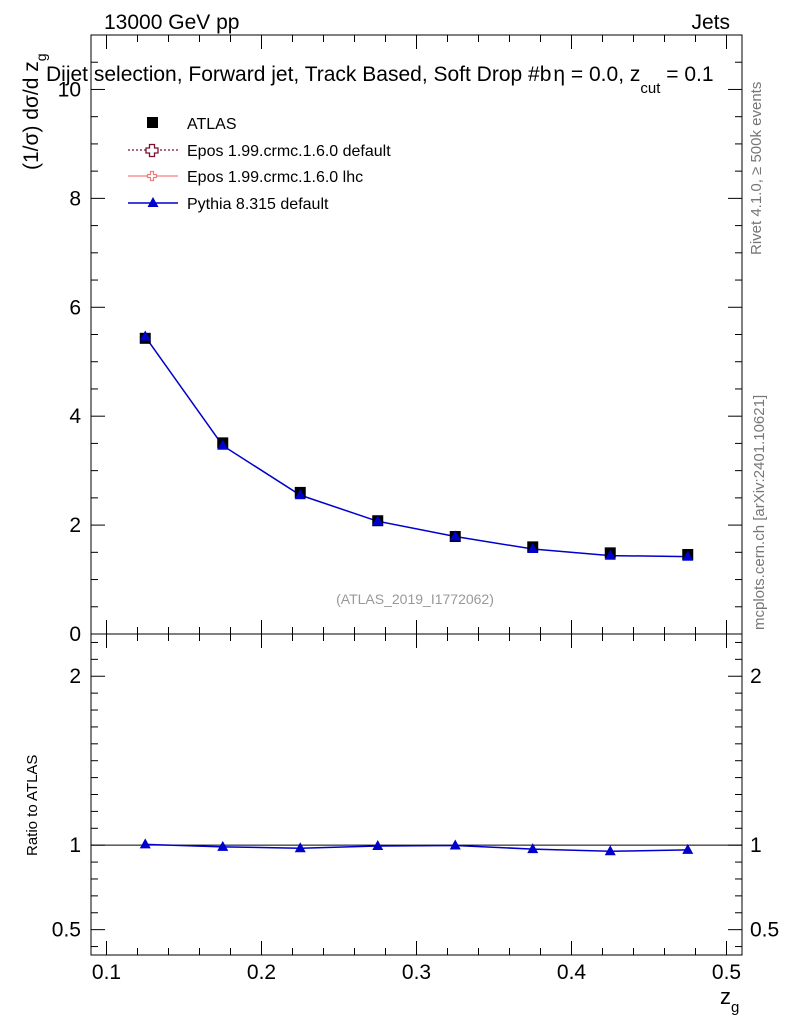  I want to click on legend-label-epos-lhc: Epos 1.99.crmc.1.6.0 lhc, so click(275, 177).